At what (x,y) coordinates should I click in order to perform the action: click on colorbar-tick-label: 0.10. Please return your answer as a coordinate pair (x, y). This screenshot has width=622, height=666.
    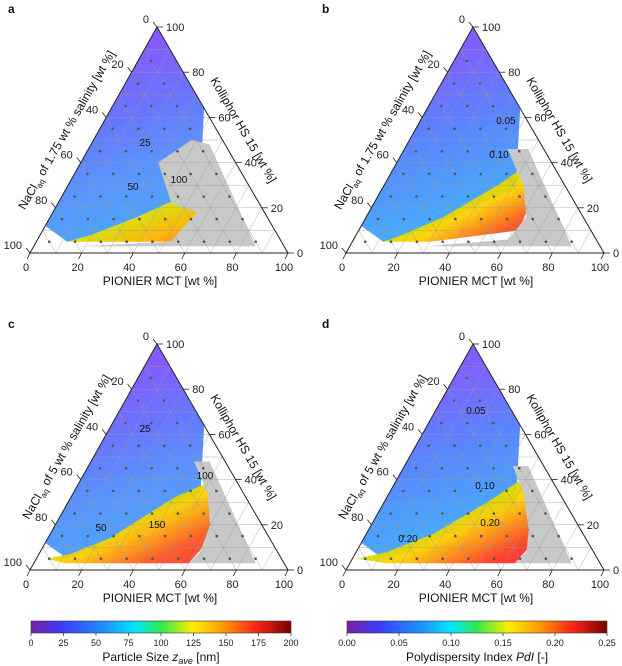
    Looking at the image, I should click on (451, 643).